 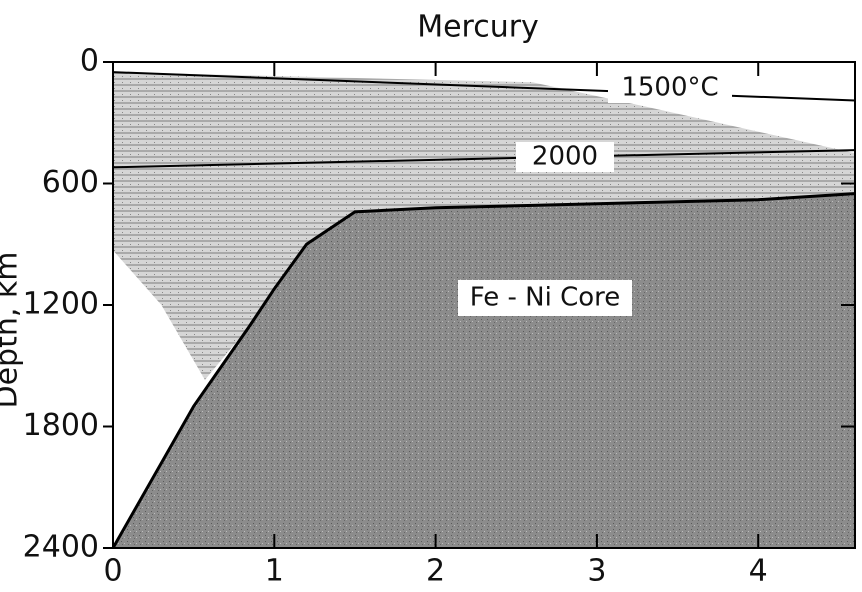 I want to click on core-label-bg, so click(x=545, y=298).